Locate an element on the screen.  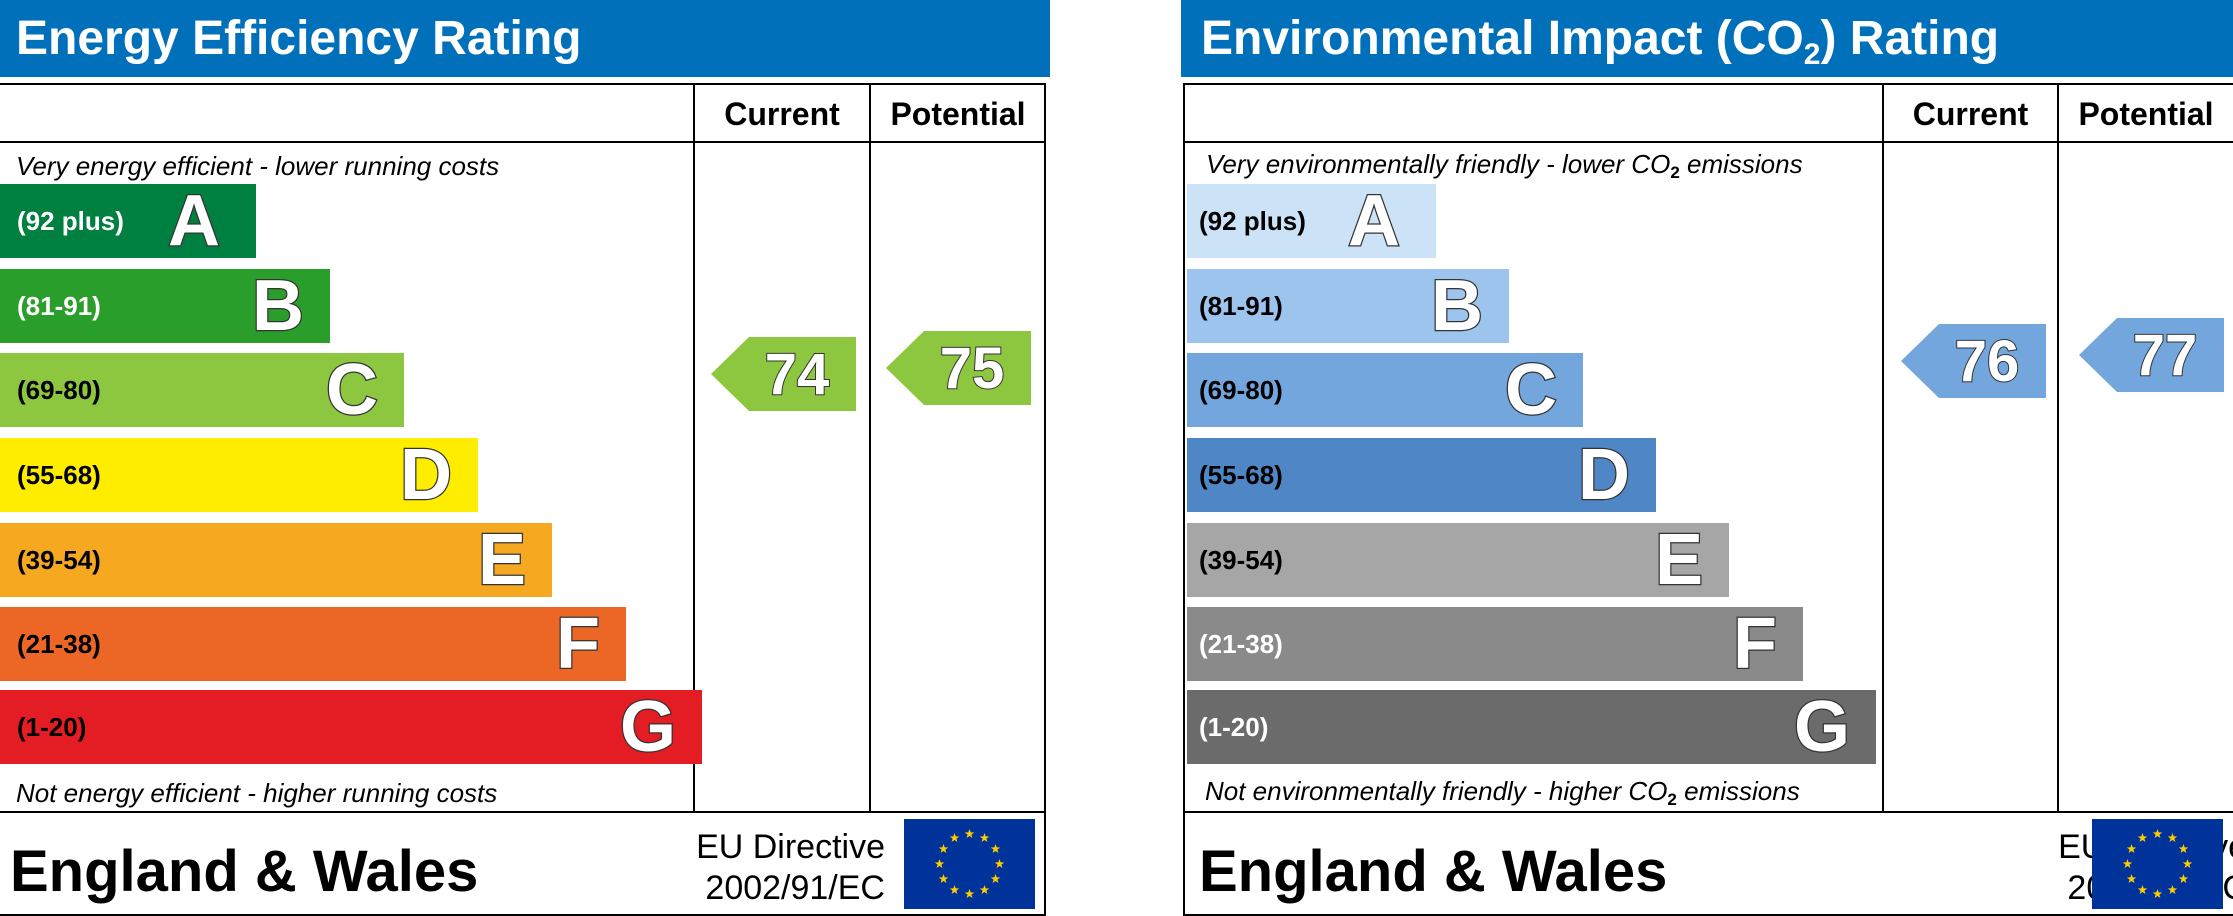
panel-title: Energy Efficiency Rating is located at coordinates (525, 38).